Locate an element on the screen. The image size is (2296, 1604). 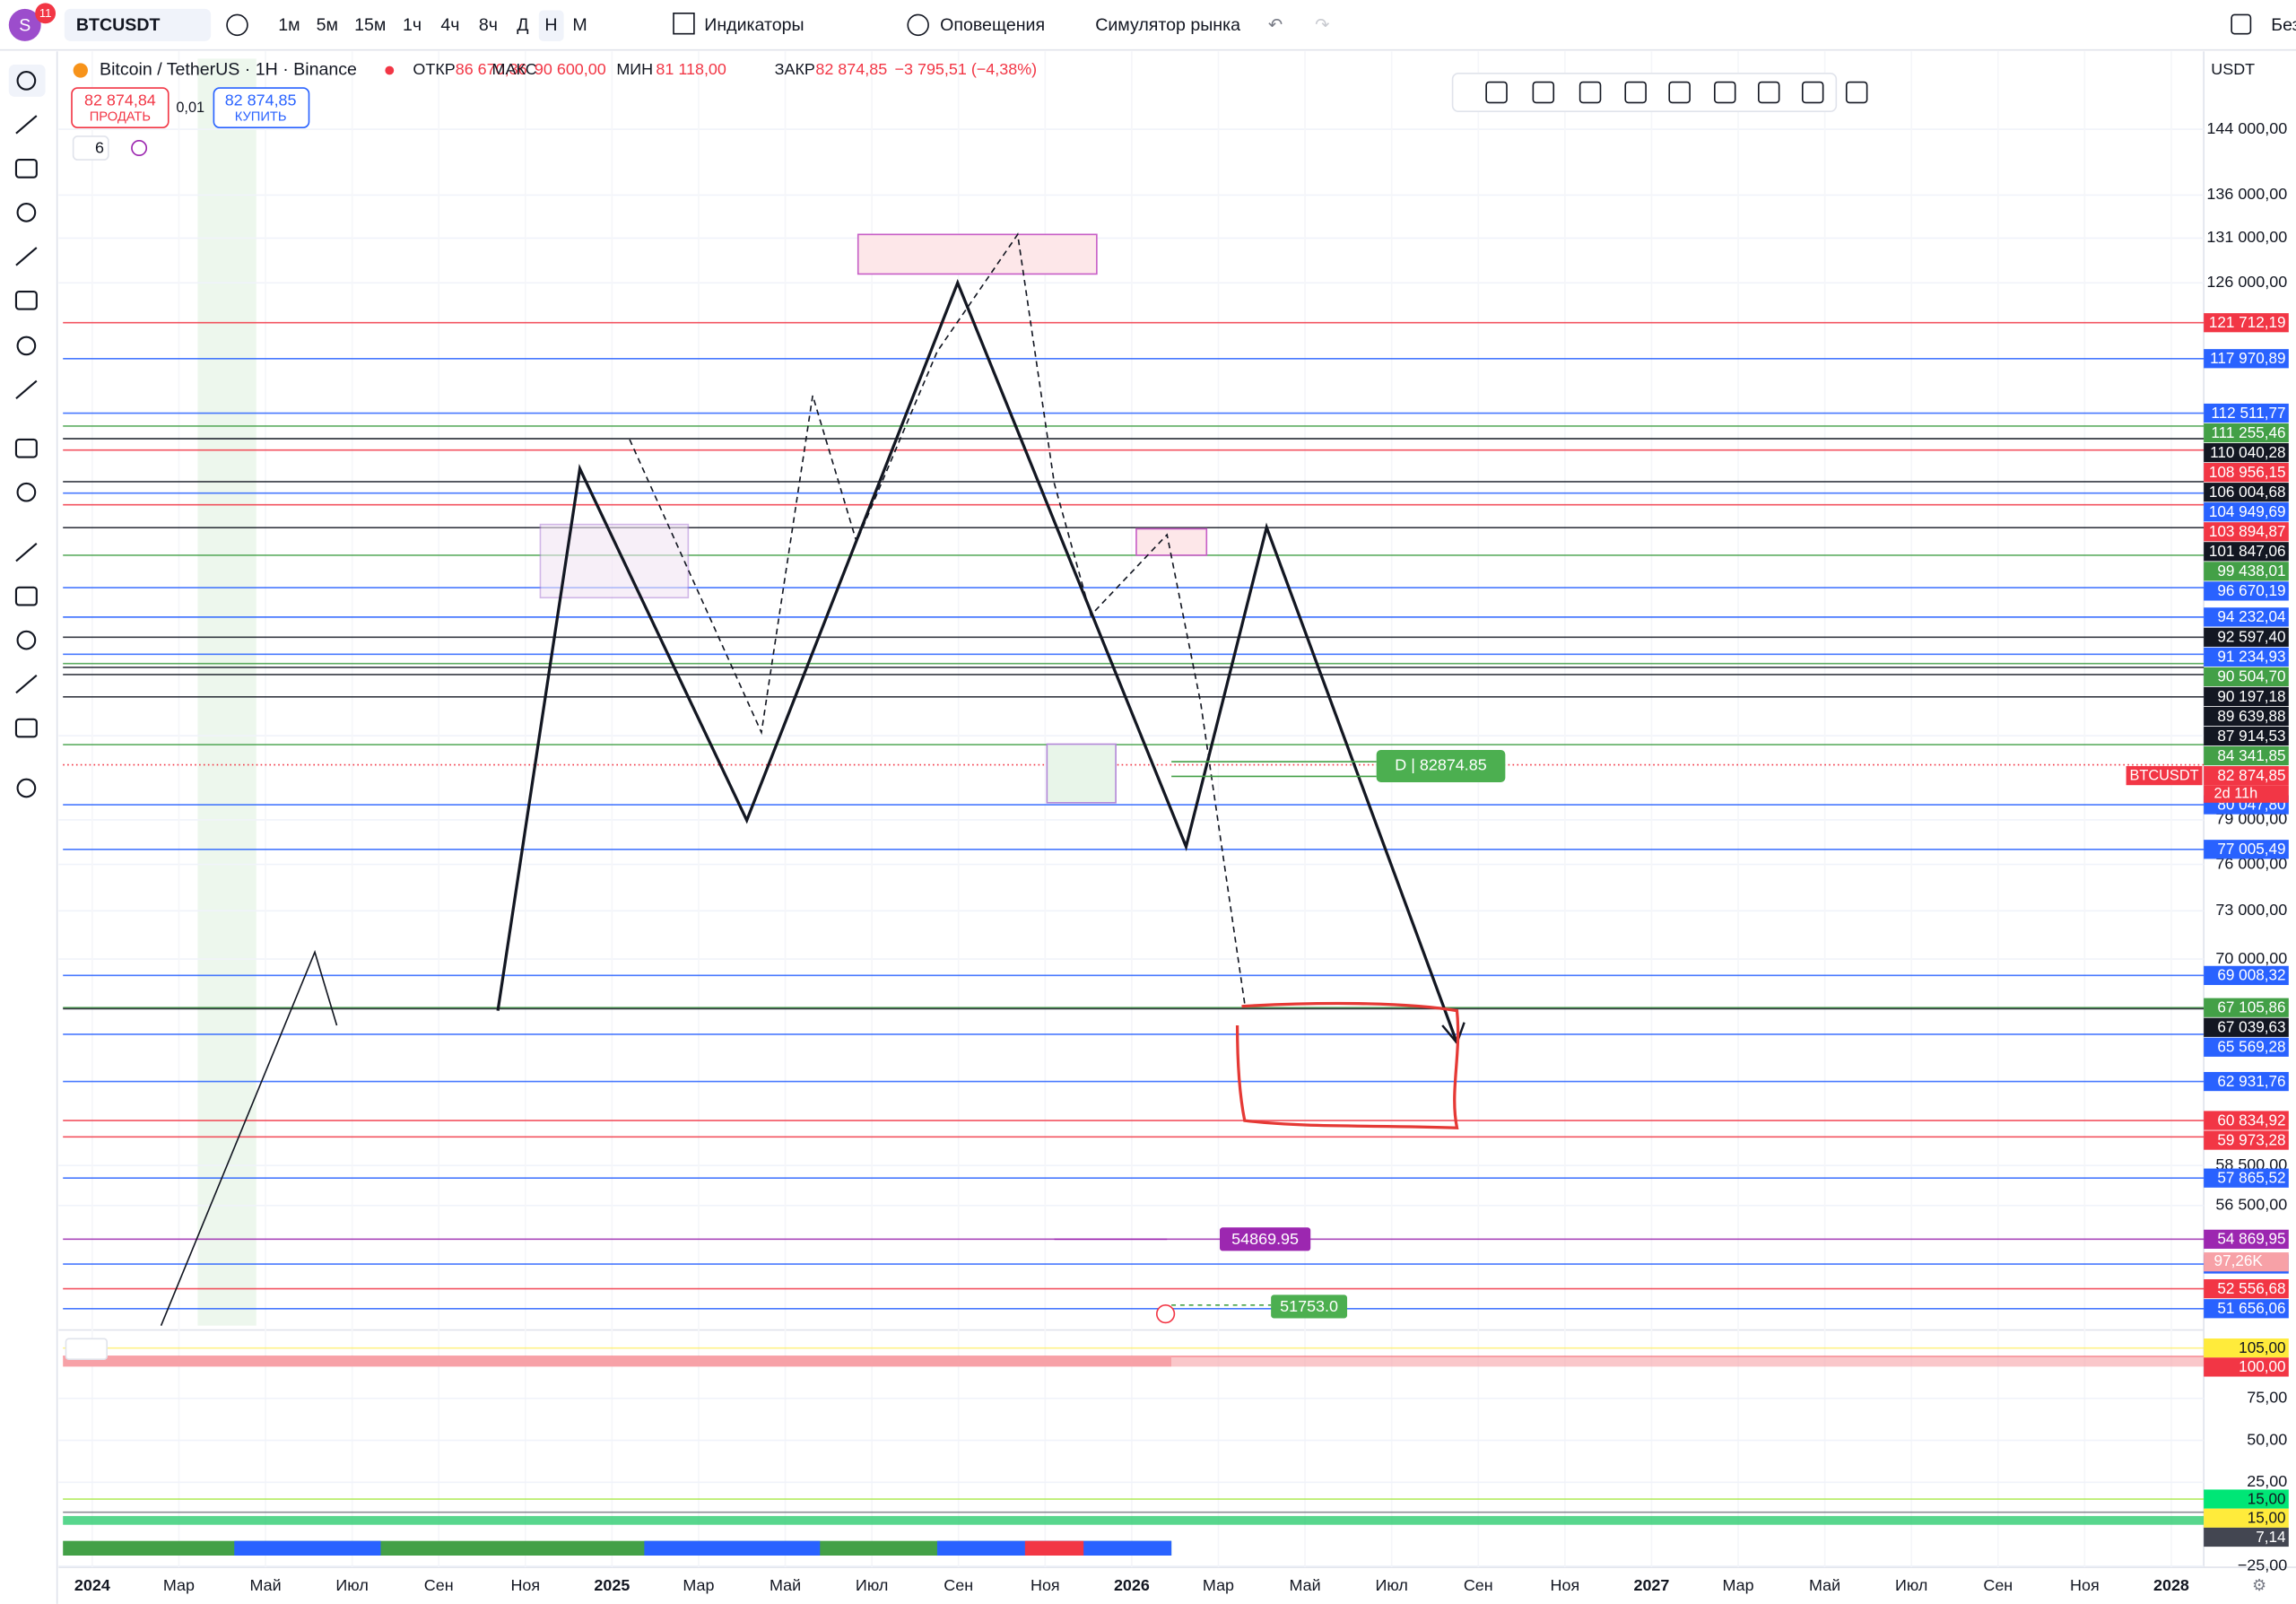
tool-active is located at coordinates (27, 80).